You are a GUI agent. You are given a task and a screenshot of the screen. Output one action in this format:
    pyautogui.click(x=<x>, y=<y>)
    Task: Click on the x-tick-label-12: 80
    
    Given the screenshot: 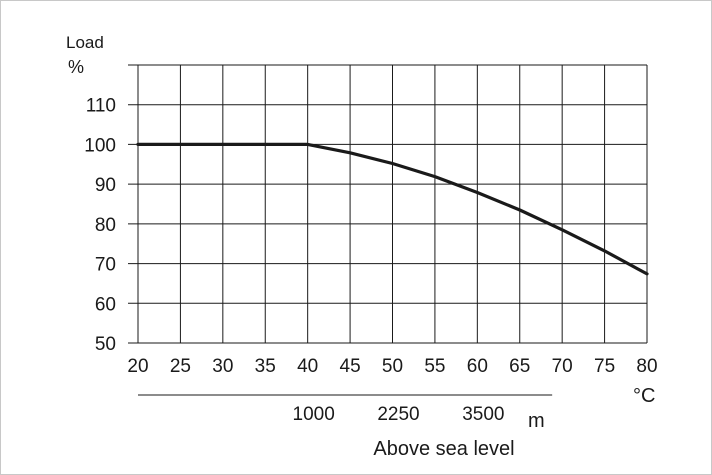 What is the action you would take?
    pyautogui.click(x=646, y=366)
    